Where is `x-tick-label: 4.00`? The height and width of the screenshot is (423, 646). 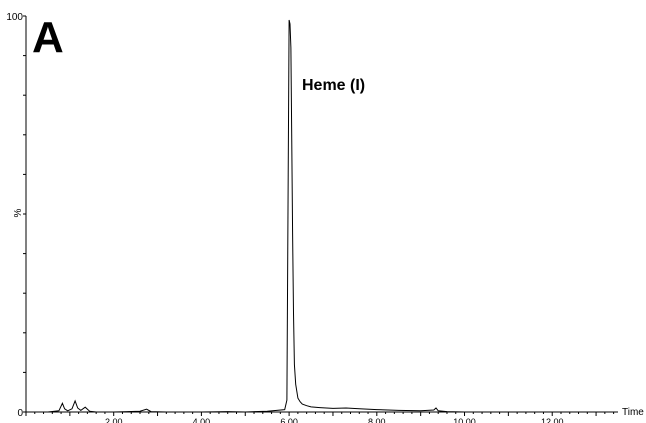 x-tick-label: 4.00 is located at coordinates (202, 420).